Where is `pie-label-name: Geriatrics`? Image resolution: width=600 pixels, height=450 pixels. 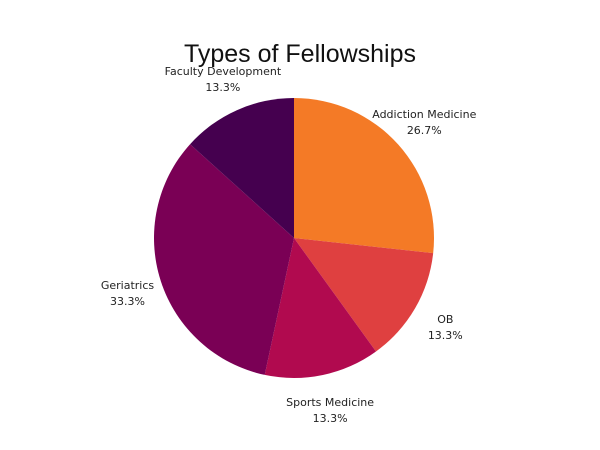
pie-label-name: Geriatrics is located at coordinates (128, 285).